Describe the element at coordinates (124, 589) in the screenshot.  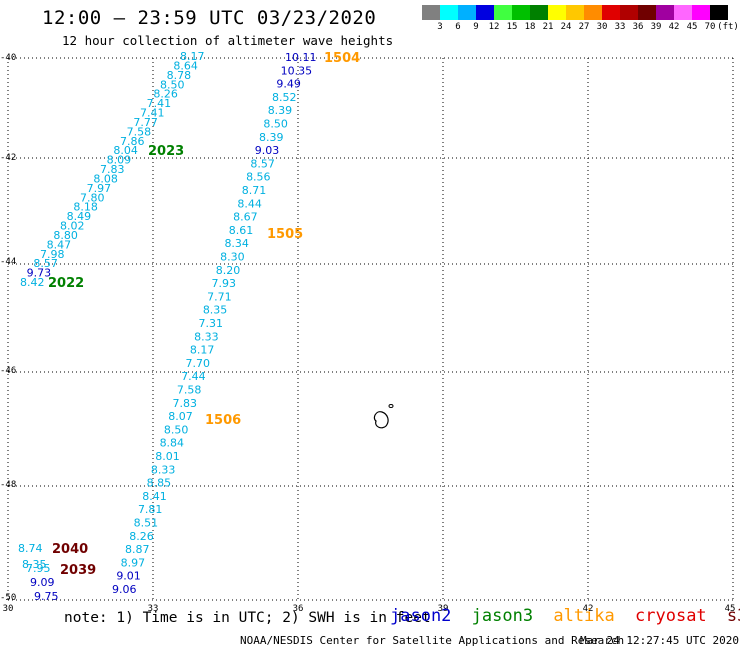
I see `swh-value: 9.06` at that location.